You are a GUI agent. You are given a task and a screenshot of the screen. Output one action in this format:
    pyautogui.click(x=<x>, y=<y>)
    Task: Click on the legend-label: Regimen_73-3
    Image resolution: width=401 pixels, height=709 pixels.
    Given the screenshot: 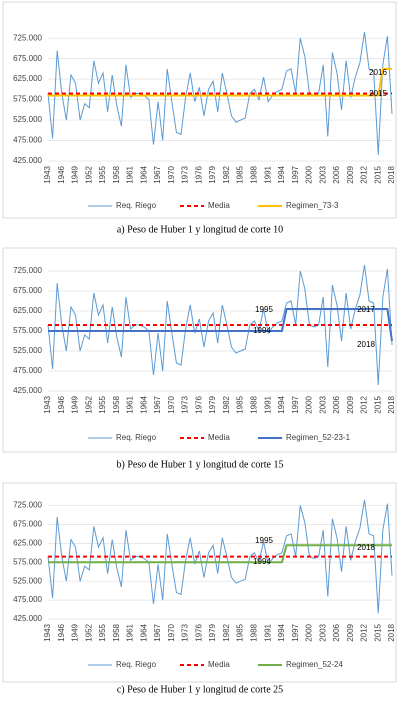 What is the action you would take?
    pyautogui.click(x=312, y=205)
    